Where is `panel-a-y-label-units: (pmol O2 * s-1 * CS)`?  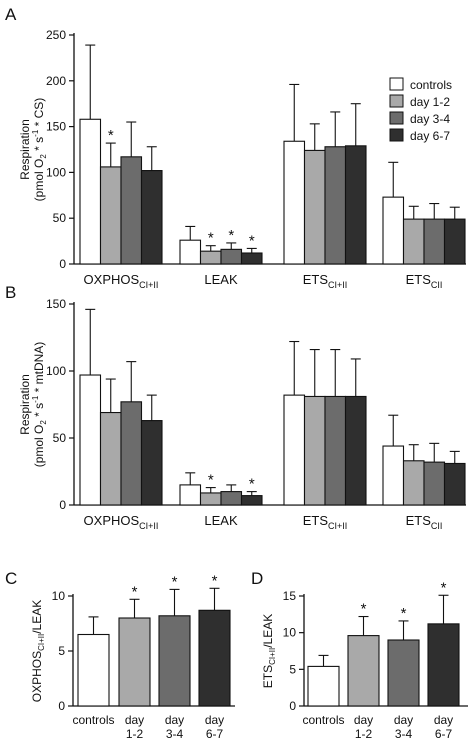 panel-a-y-label-units: (pmol O2 * s-1 * CS) is located at coordinates (39, 150).